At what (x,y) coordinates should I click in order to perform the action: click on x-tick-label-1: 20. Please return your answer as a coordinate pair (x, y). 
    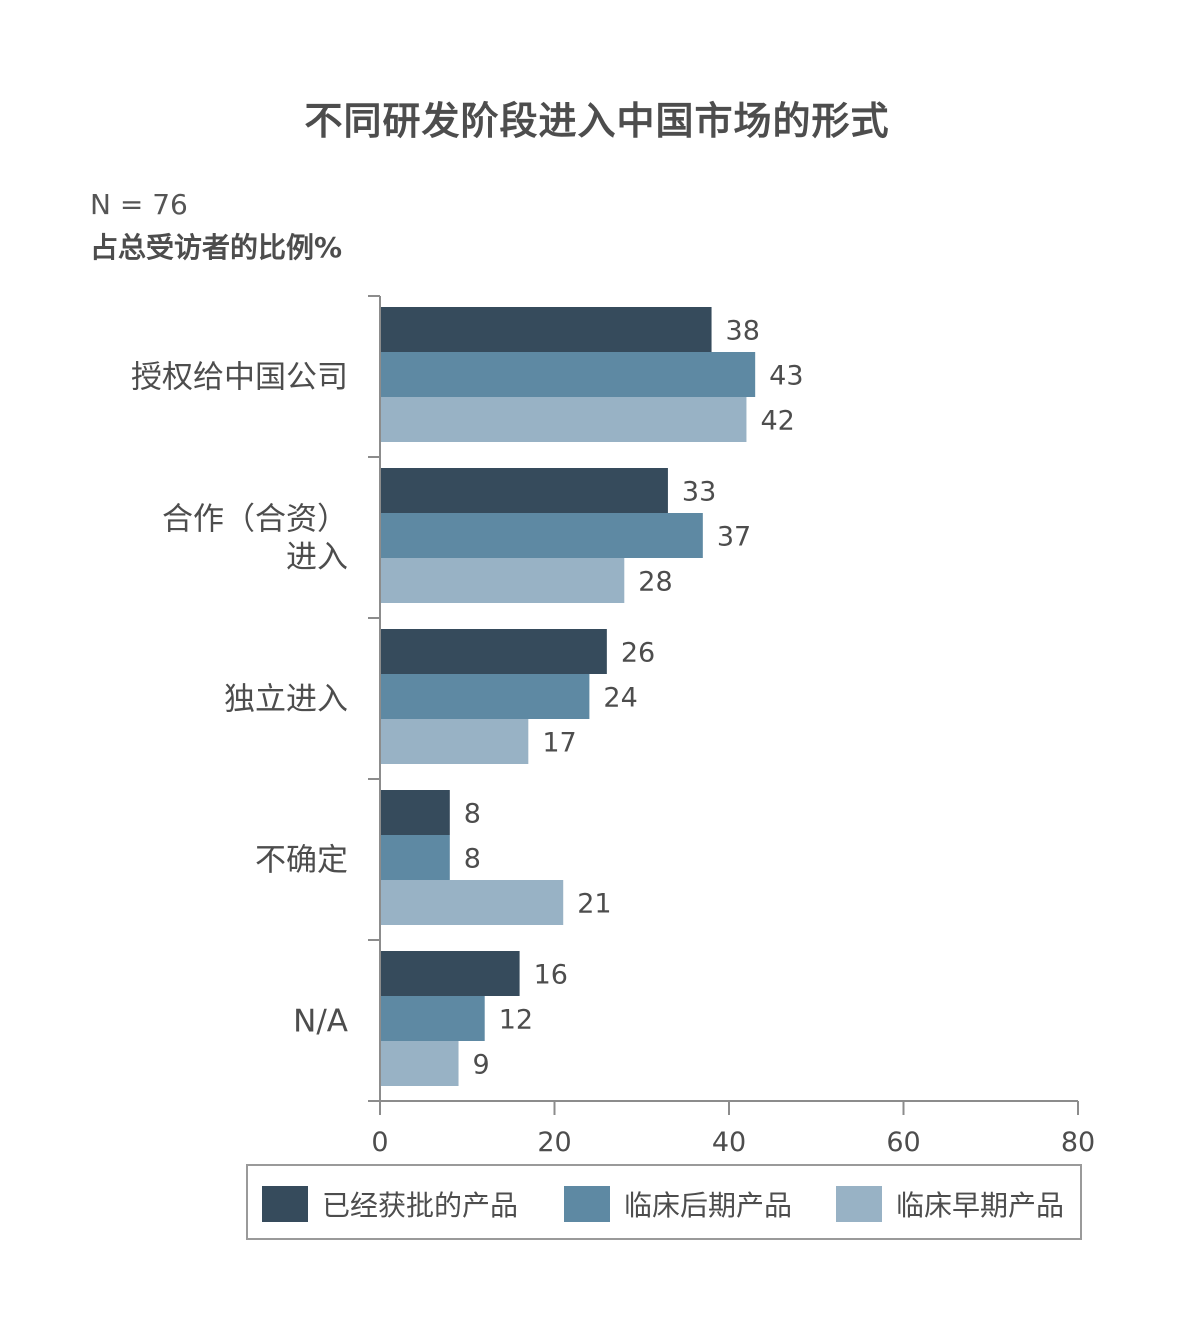
    Looking at the image, I should click on (554, 1142).